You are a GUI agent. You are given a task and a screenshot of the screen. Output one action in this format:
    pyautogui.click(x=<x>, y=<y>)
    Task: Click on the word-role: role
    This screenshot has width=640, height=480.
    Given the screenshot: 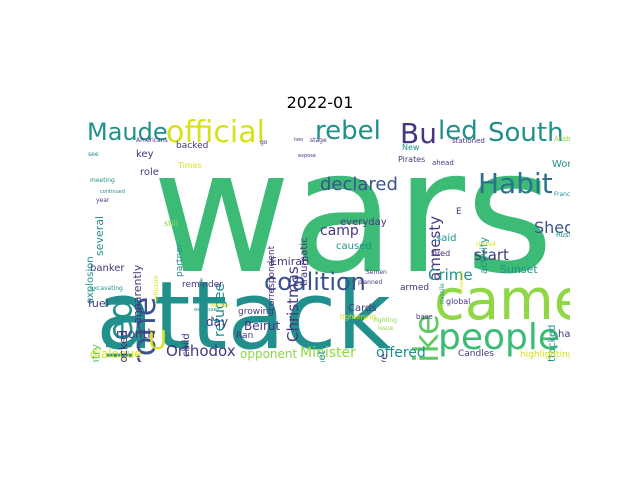 What is the action you would take?
    pyautogui.click(x=149, y=172)
    